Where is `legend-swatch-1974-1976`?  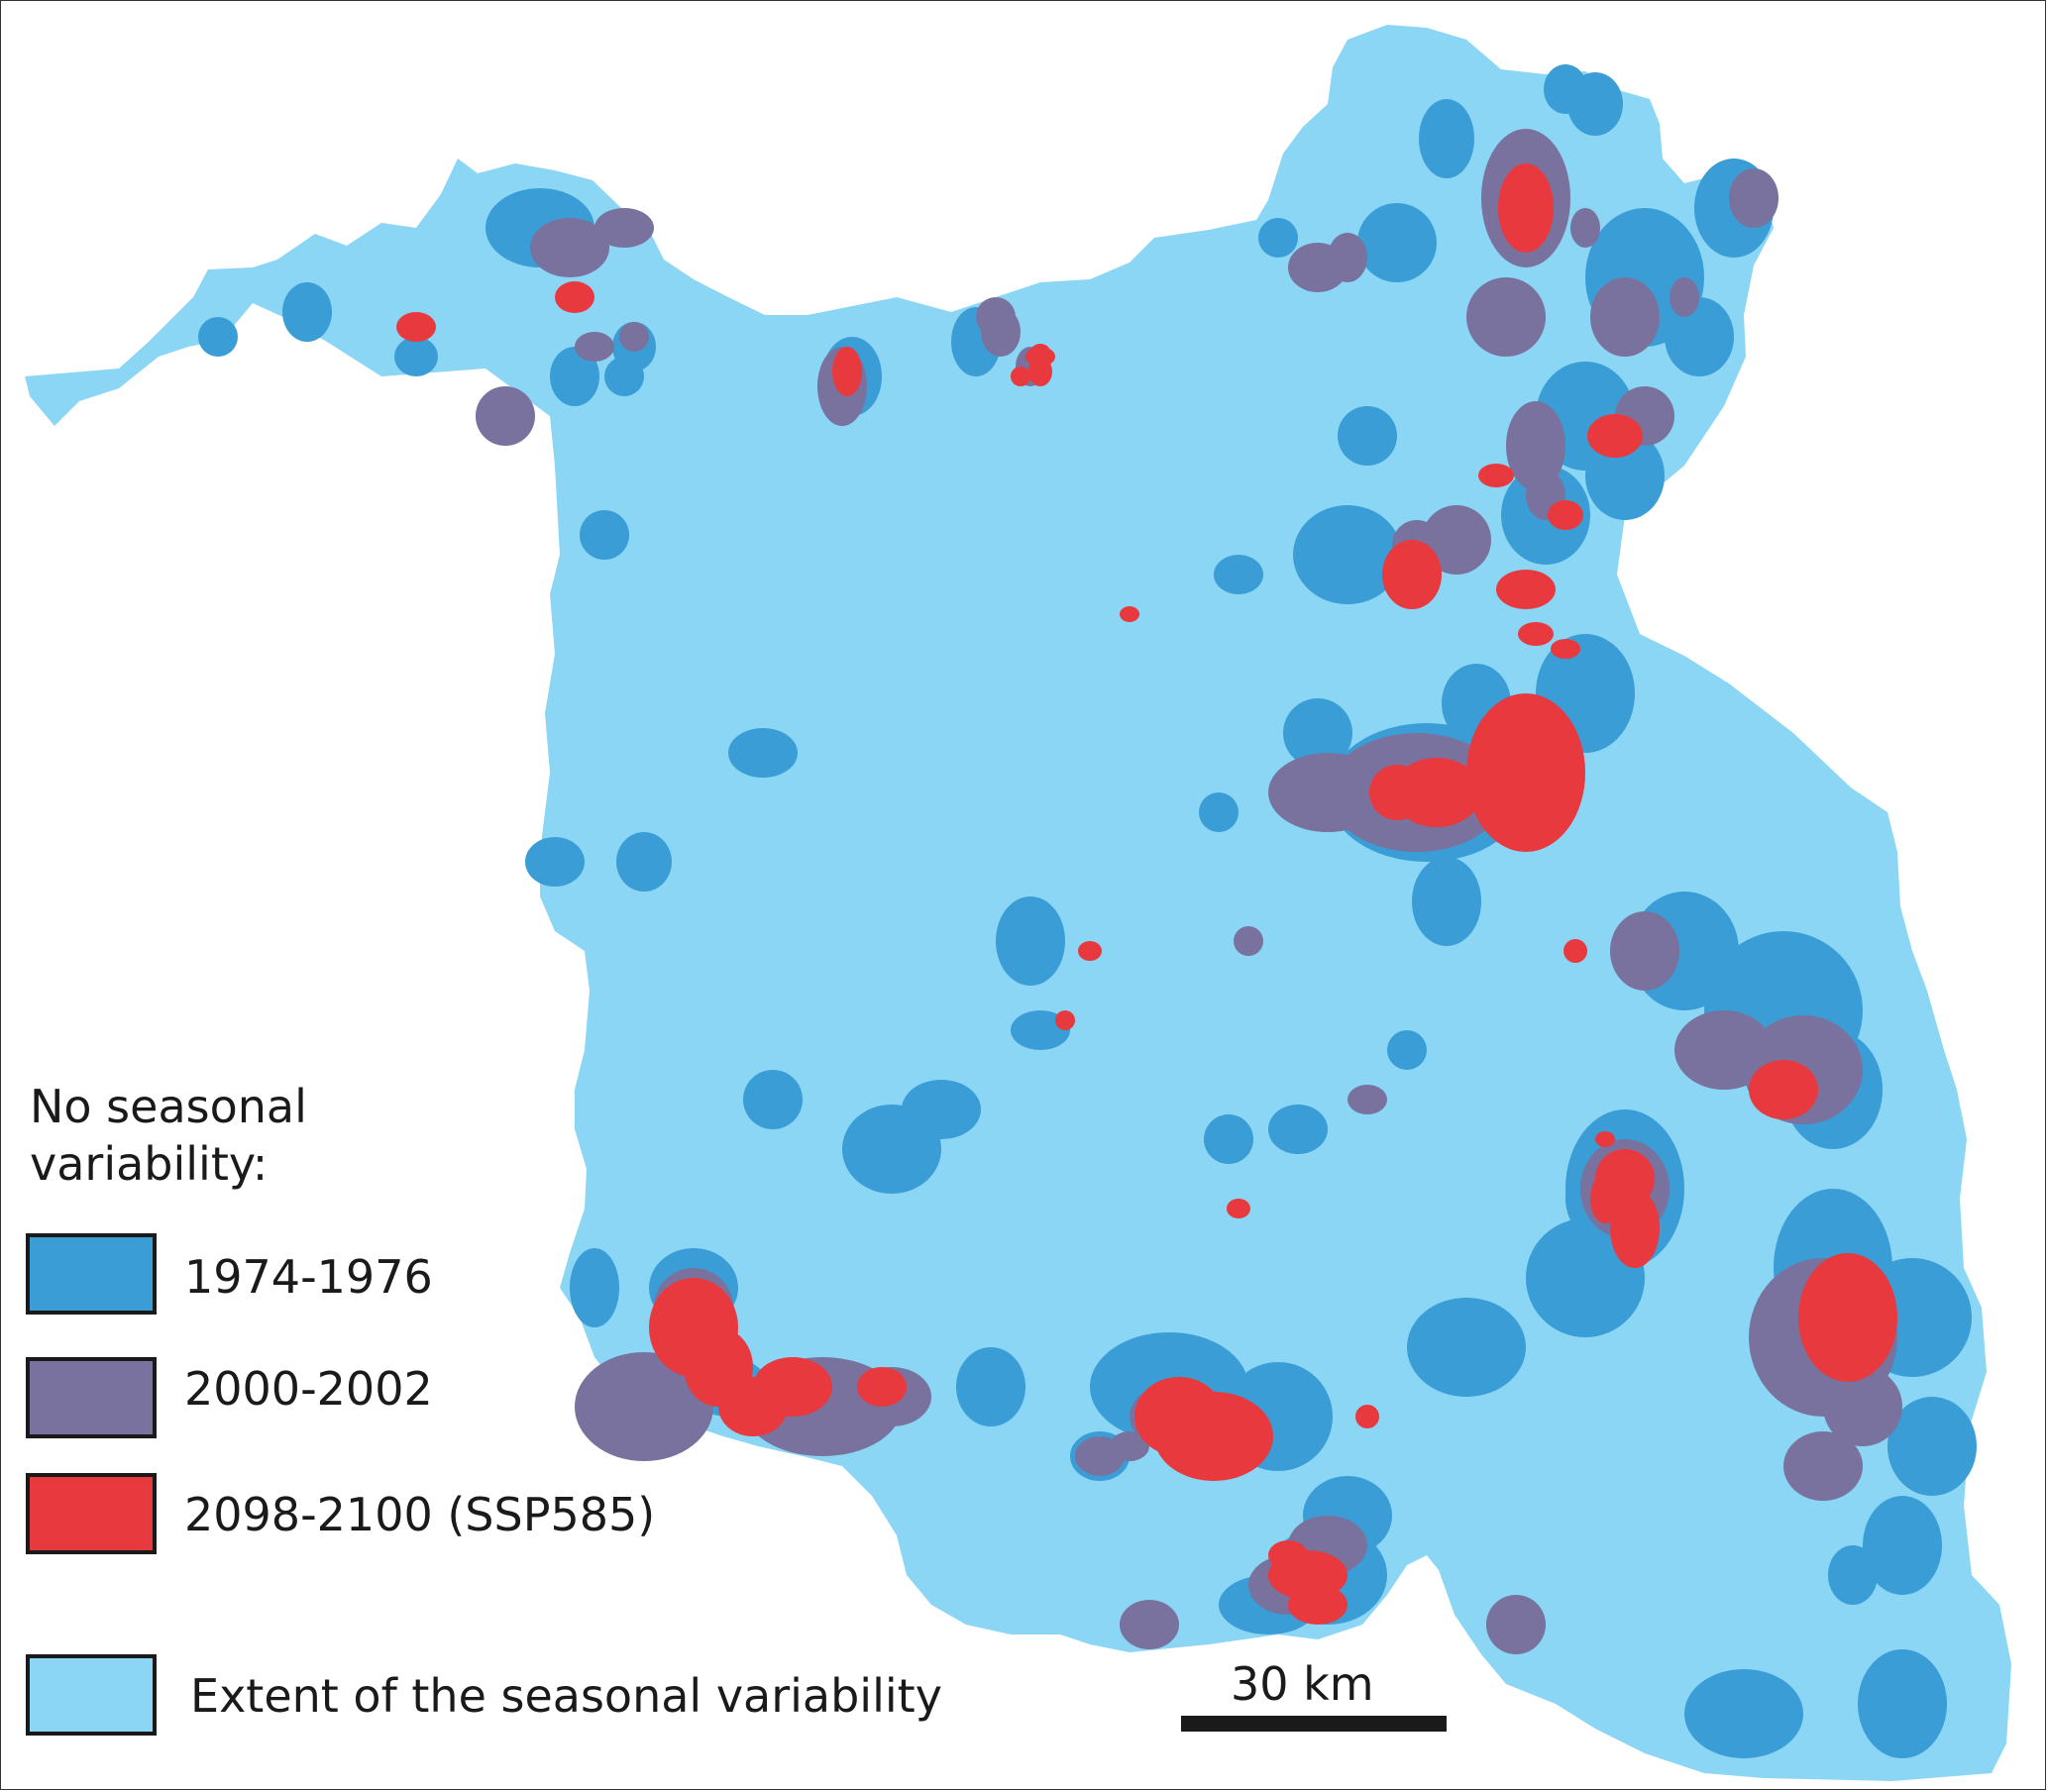 legend-swatch-1974-1976 is located at coordinates (91, 1274).